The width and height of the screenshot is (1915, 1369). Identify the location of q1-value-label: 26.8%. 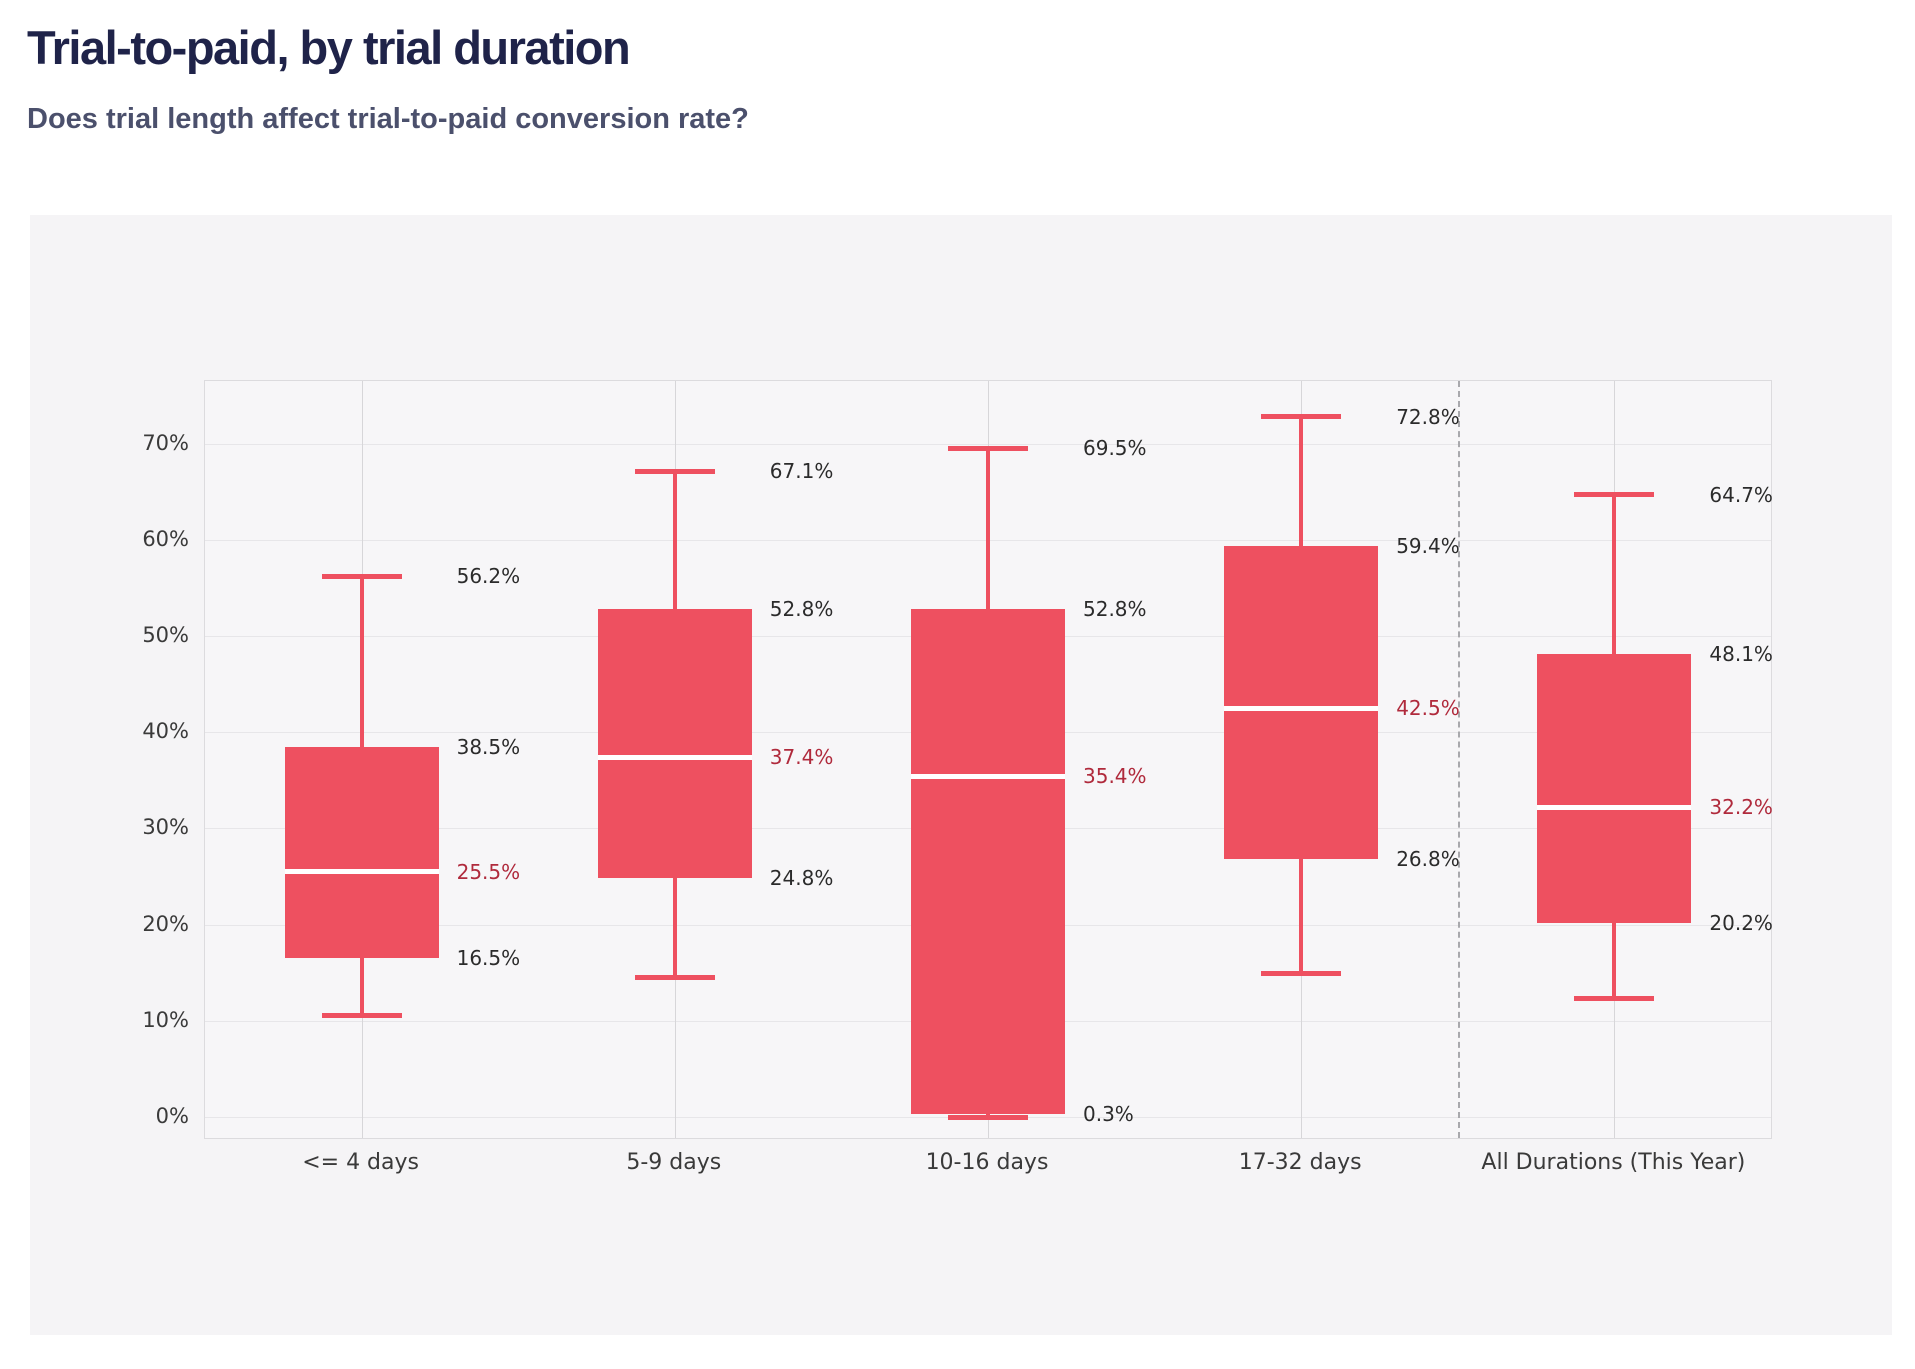
(1428, 859).